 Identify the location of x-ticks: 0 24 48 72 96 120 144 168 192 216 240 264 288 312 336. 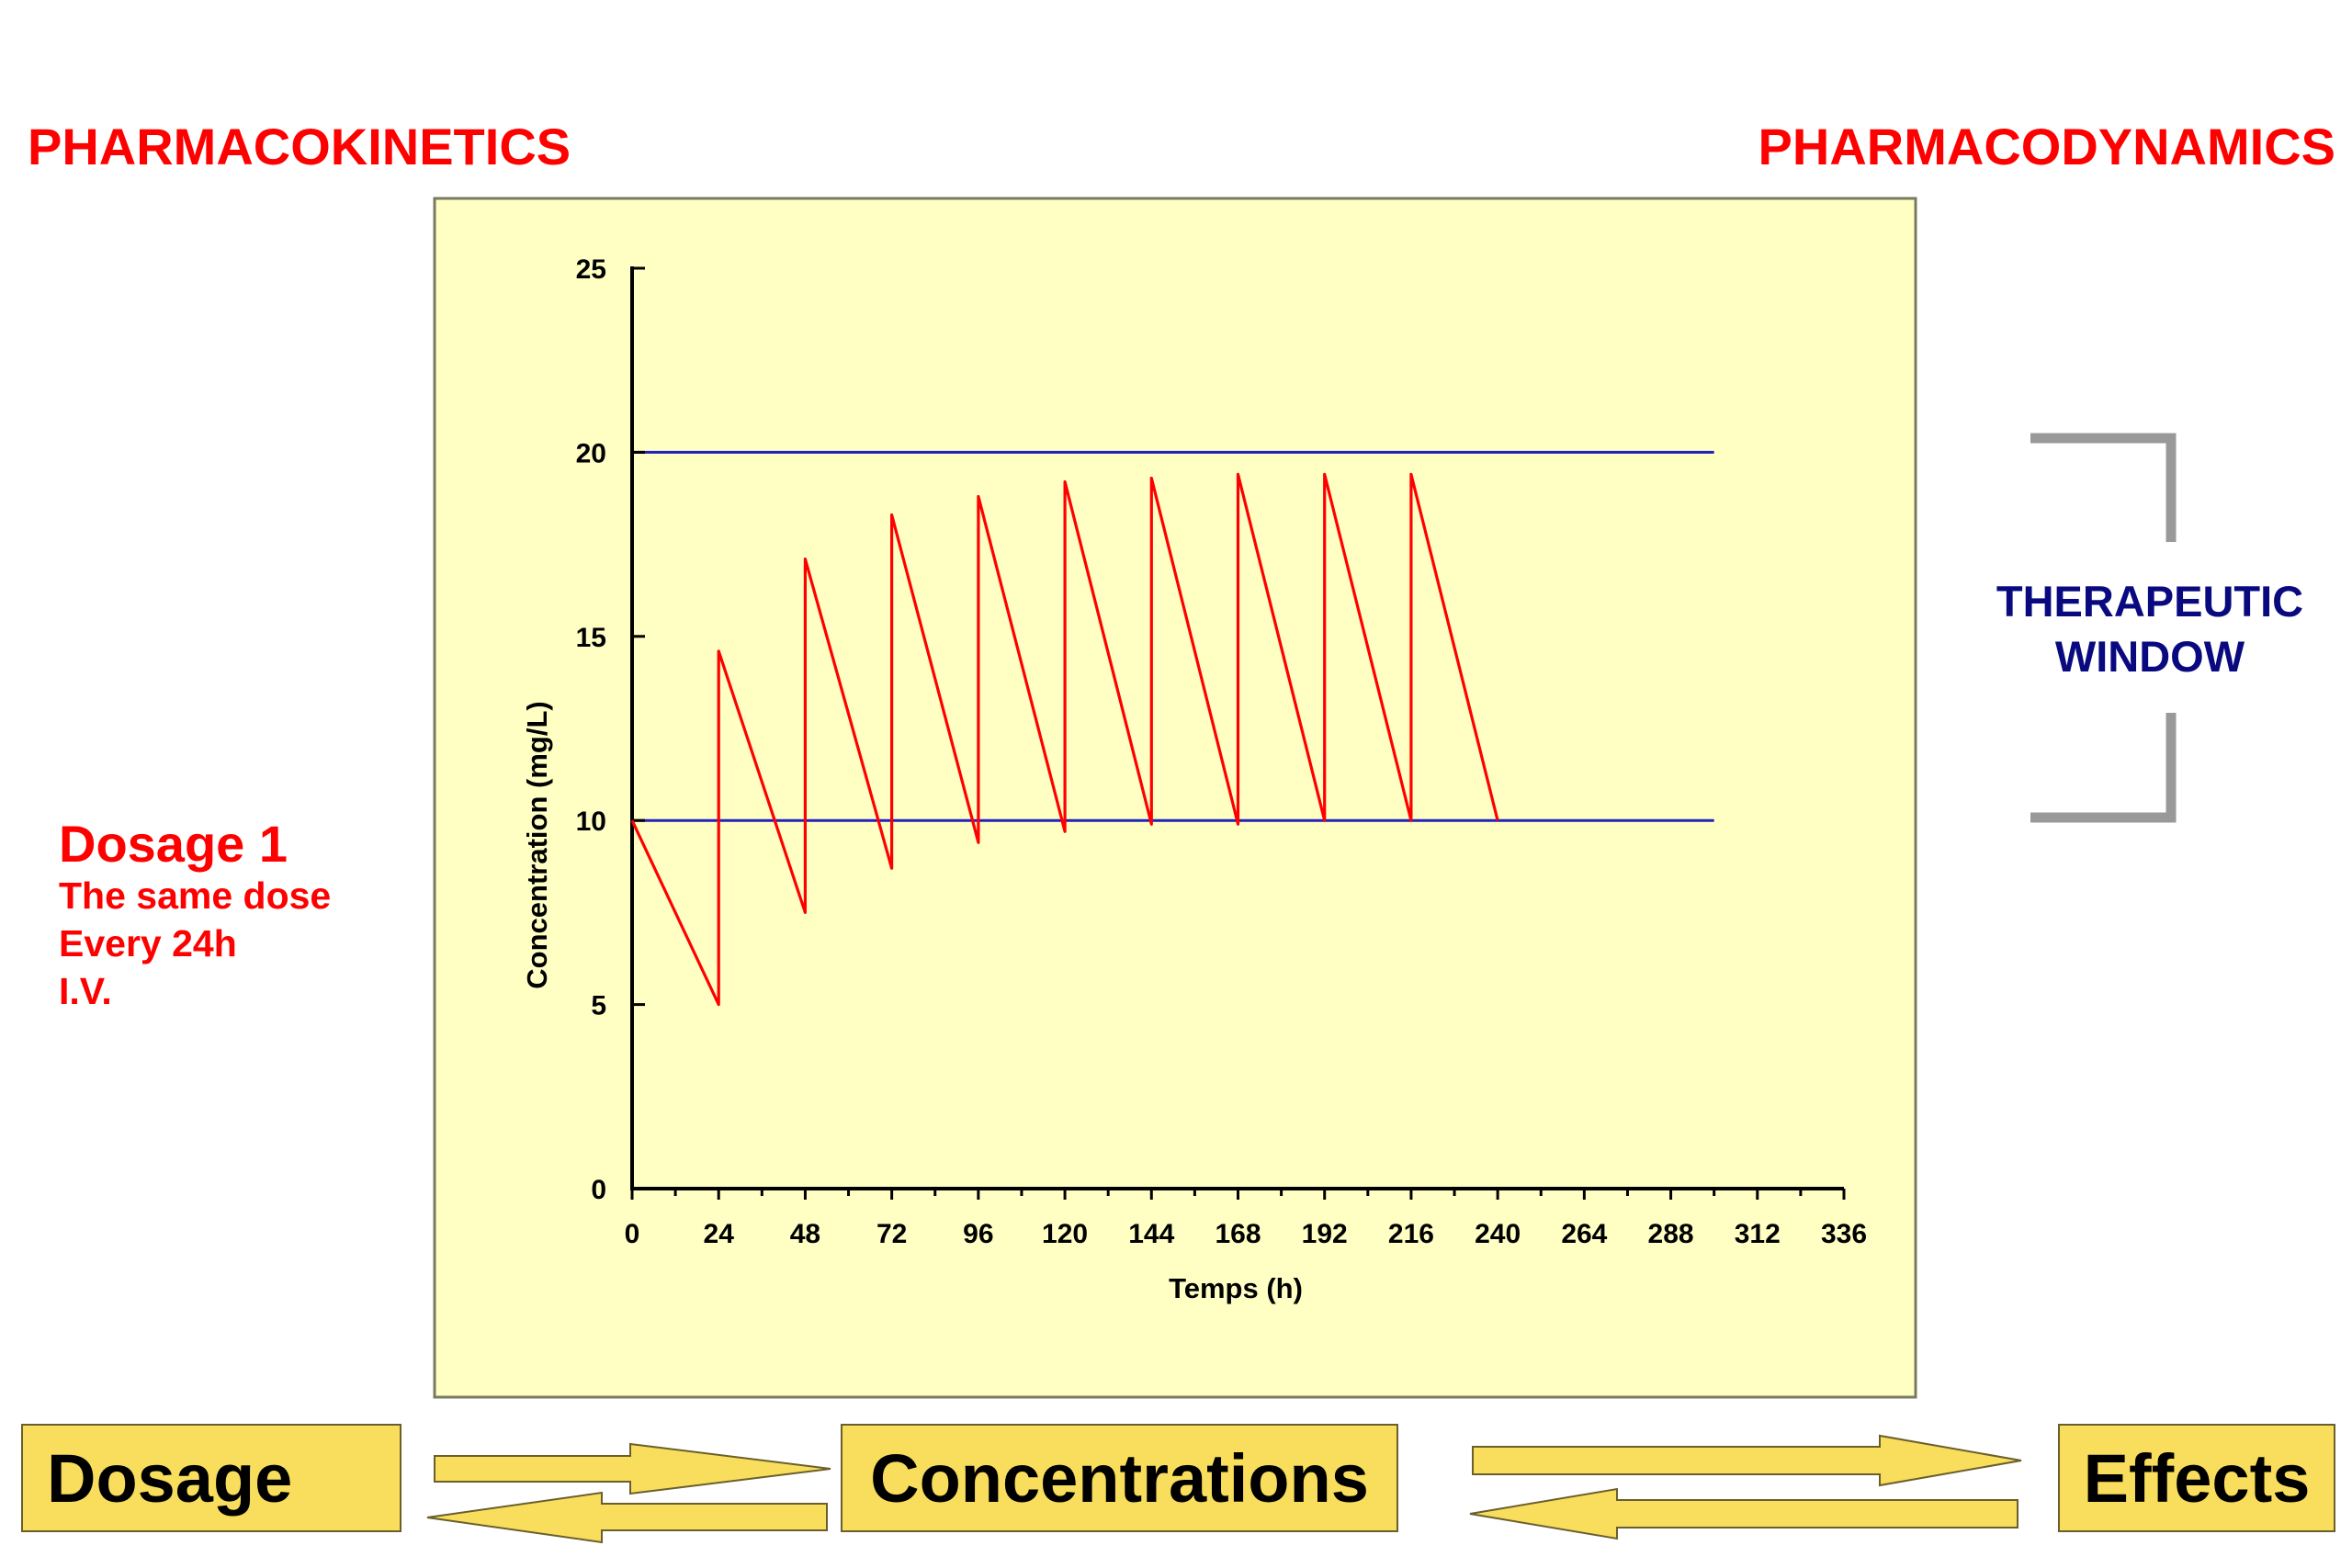
(1246, 1219).